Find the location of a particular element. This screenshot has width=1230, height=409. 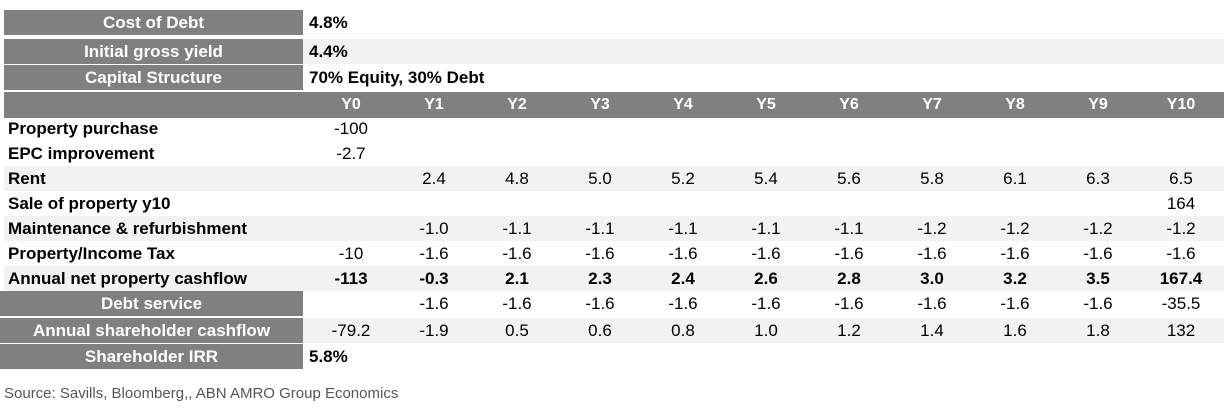

table-cell: 1.0 is located at coordinates (766, 330).